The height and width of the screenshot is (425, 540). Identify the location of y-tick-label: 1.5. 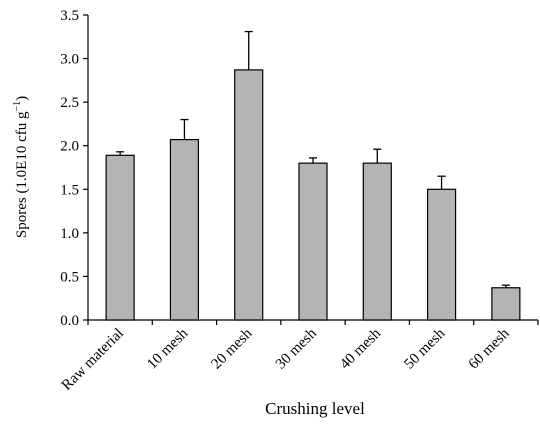
(69, 190).